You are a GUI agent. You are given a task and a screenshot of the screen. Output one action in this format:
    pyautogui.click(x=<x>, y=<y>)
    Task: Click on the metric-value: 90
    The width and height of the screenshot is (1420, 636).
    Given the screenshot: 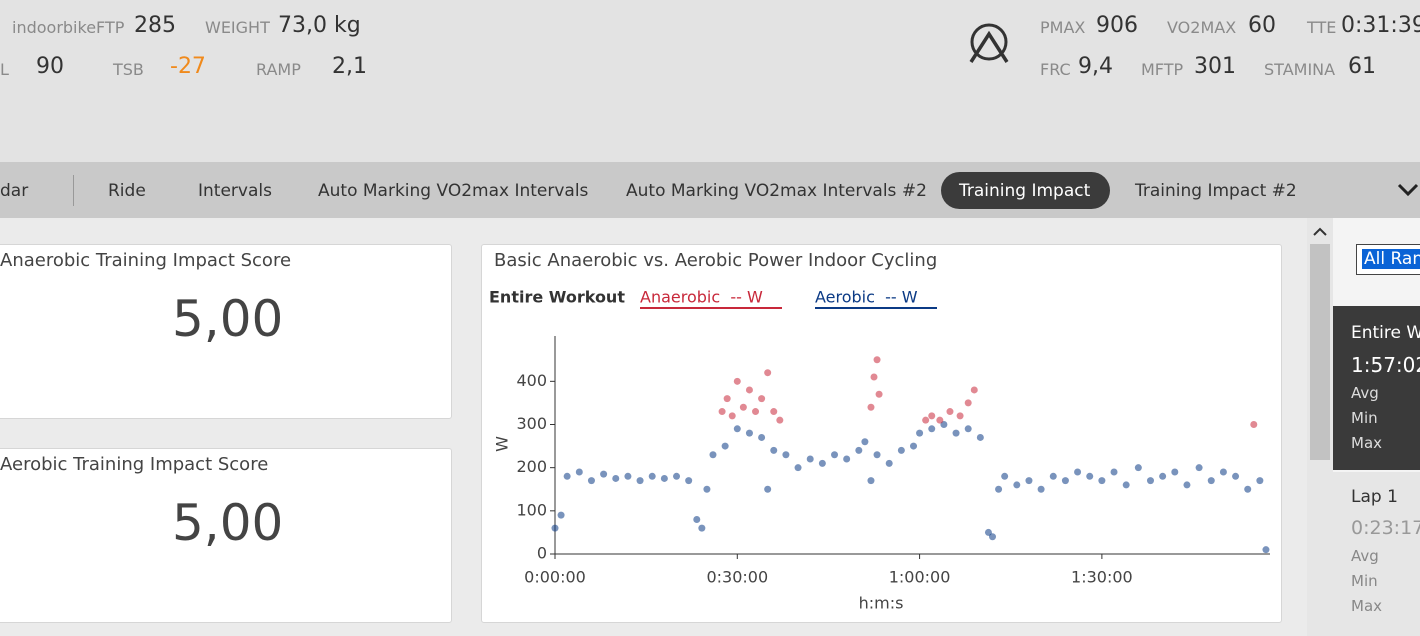 What is the action you would take?
    pyautogui.click(x=50, y=66)
    